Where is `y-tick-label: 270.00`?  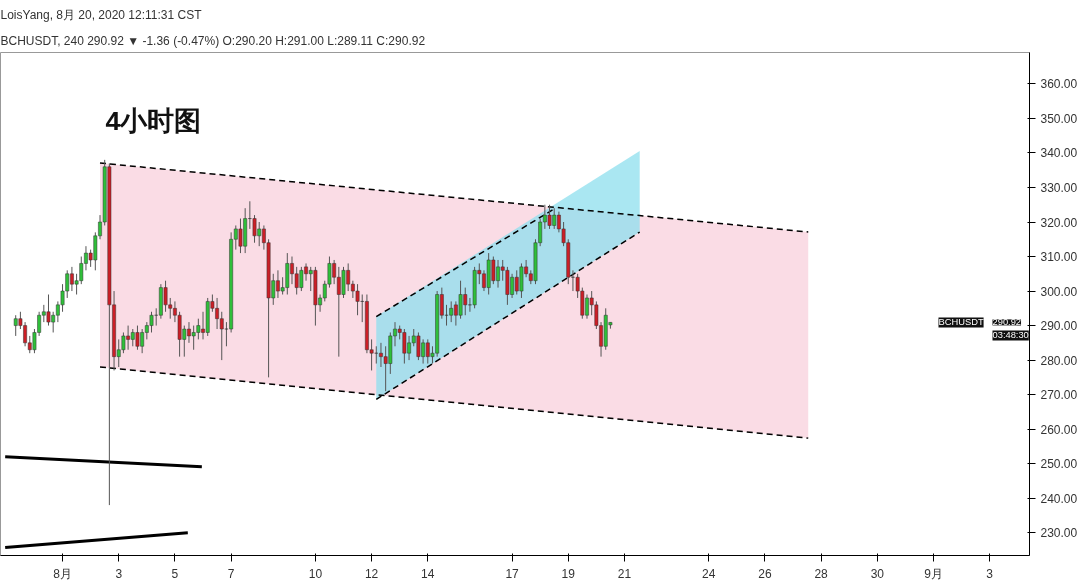
y-tick-label: 270.00 is located at coordinates (1059, 395).